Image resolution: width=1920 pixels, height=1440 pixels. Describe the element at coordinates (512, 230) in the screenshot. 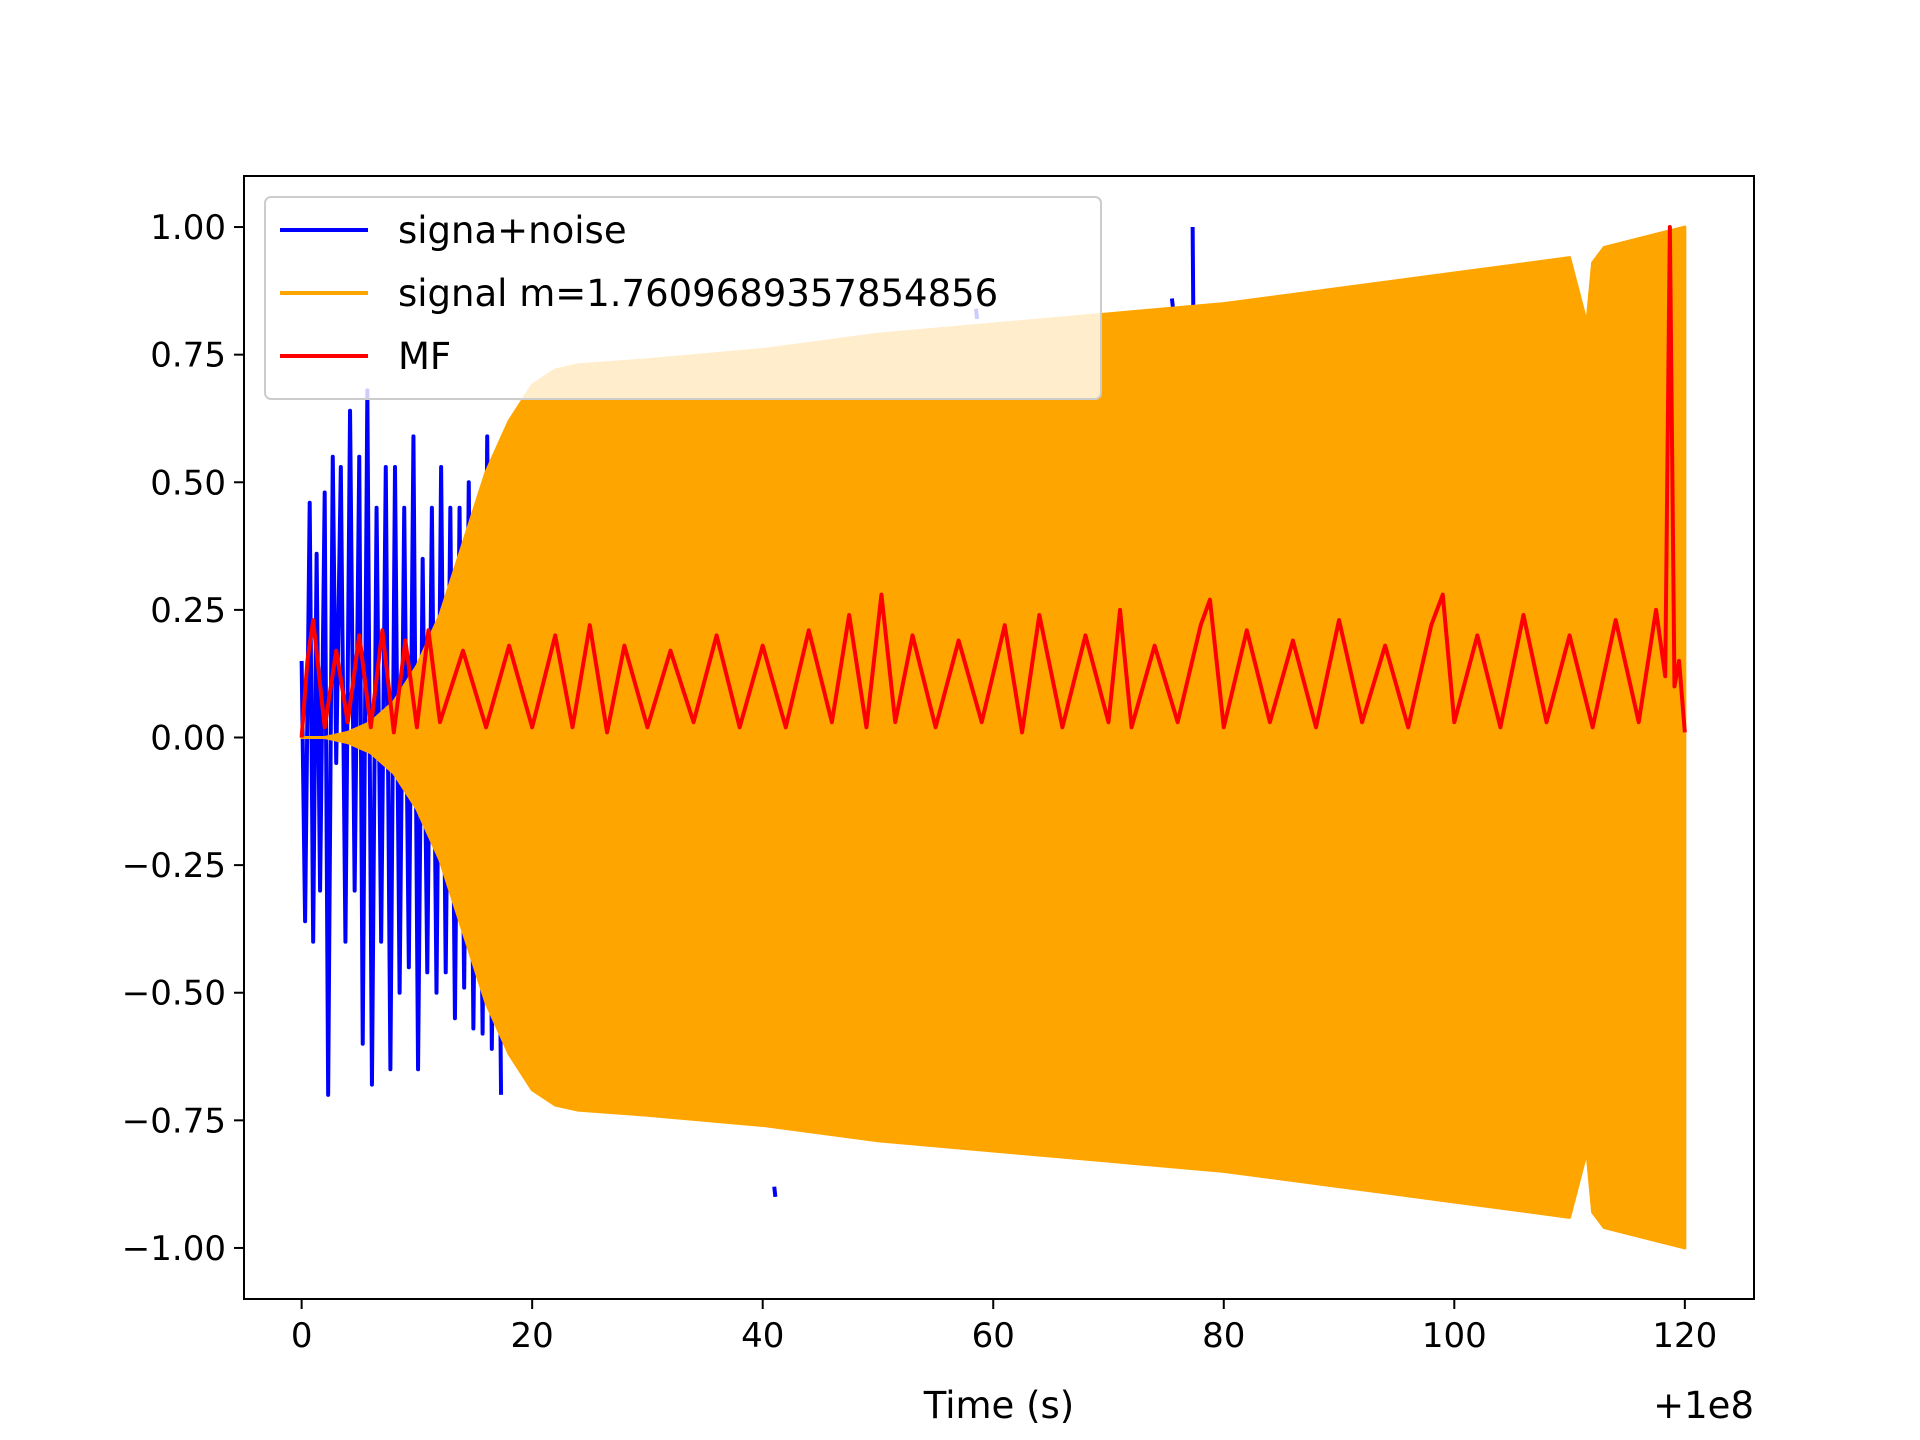

I see `legend-label: signa+noise` at that location.